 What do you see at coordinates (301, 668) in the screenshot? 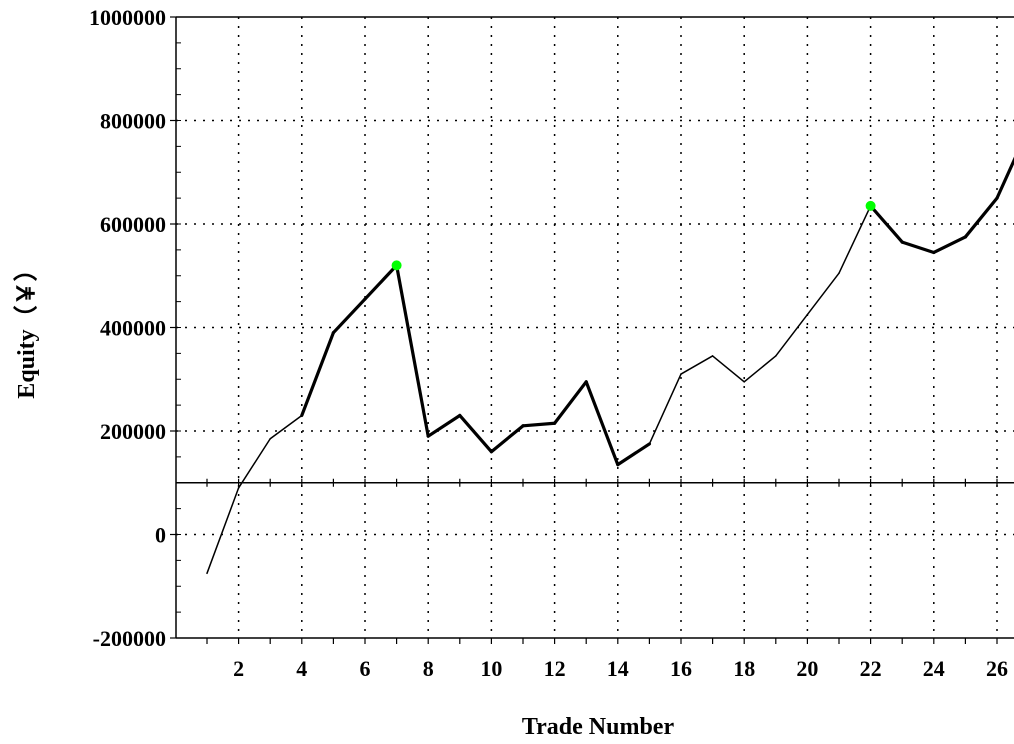
I see `x-tick-label: 4` at bounding box center [301, 668].